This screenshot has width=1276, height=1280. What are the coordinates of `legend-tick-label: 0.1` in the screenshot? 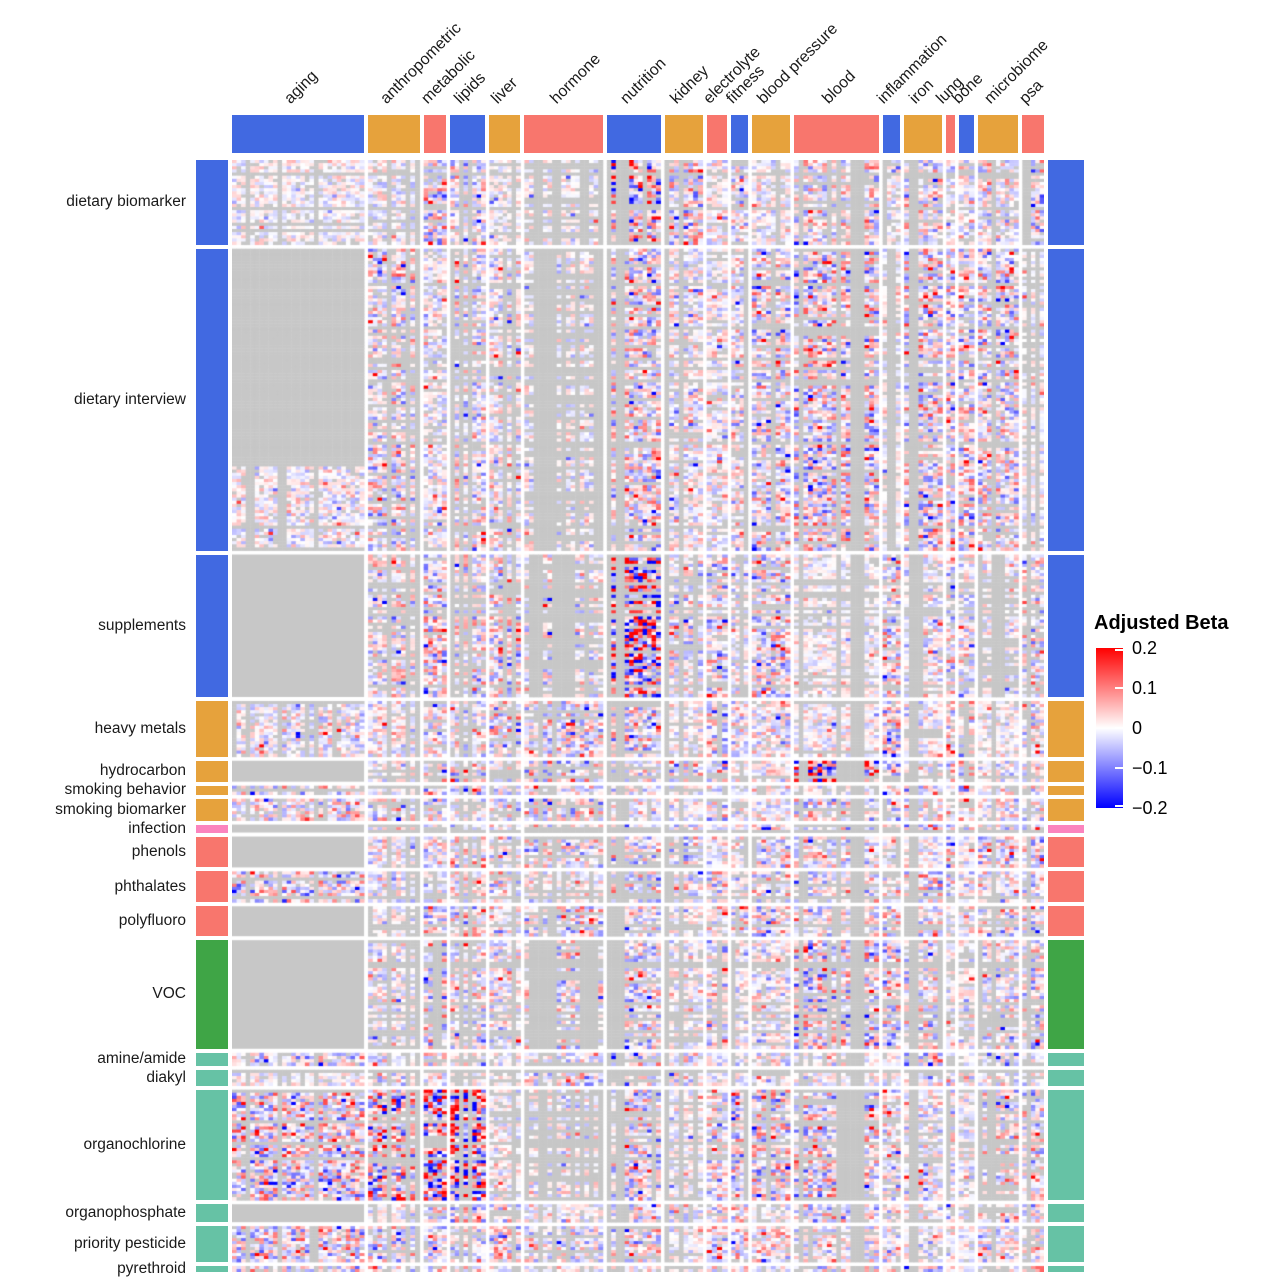 It's located at (1145, 688).